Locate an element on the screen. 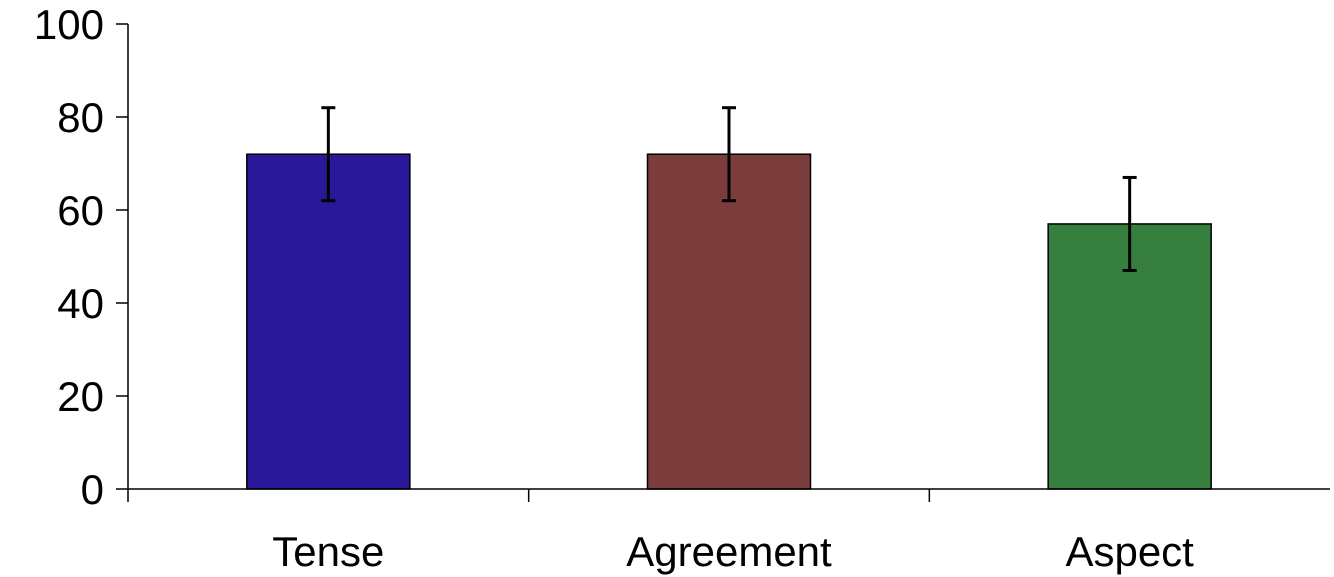 This screenshot has height=577, width=1334. y-tick-label-20: 20 is located at coordinates (80, 396).